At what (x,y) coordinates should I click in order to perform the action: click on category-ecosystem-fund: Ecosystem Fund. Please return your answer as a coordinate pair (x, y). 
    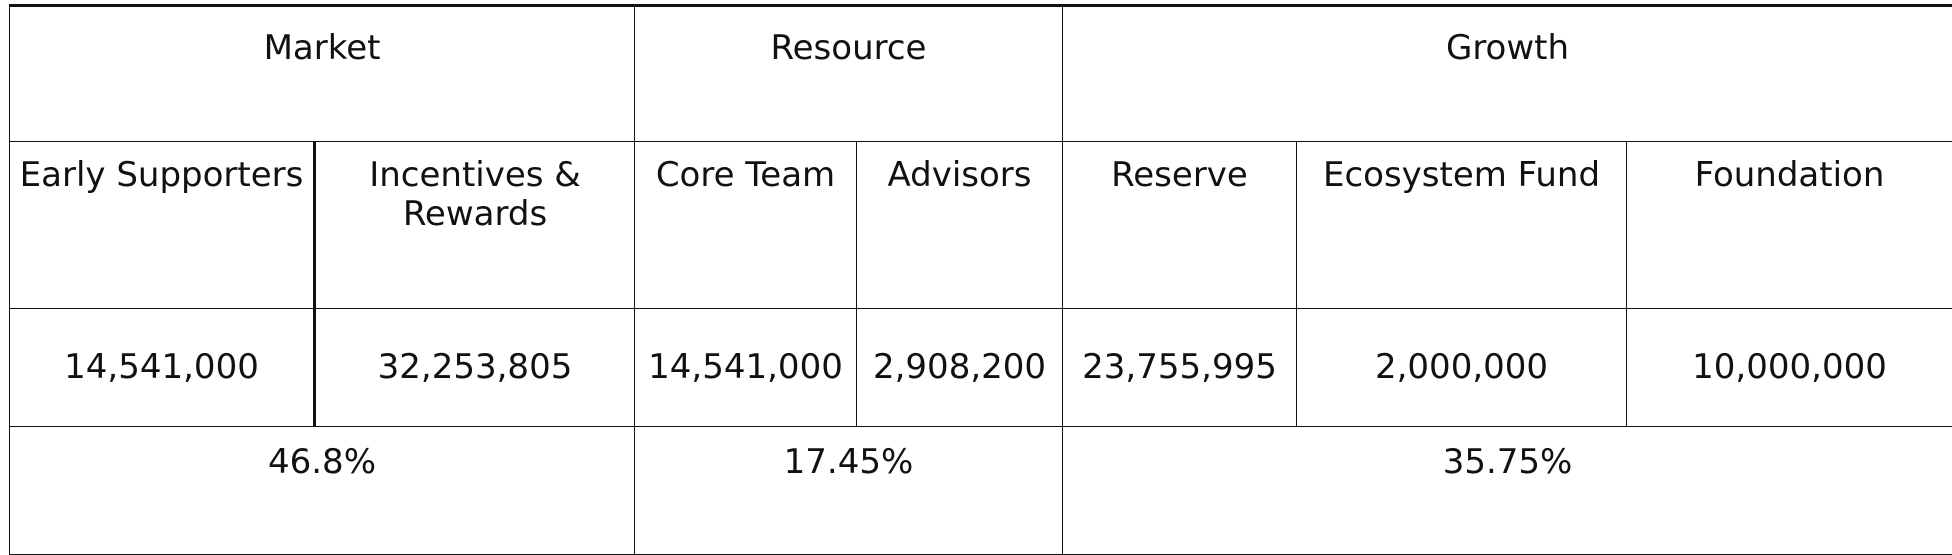
    Looking at the image, I should click on (1462, 225).